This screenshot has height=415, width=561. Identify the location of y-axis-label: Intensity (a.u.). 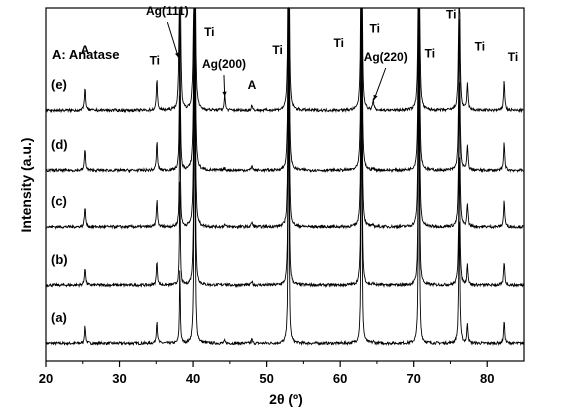
(26, 185).